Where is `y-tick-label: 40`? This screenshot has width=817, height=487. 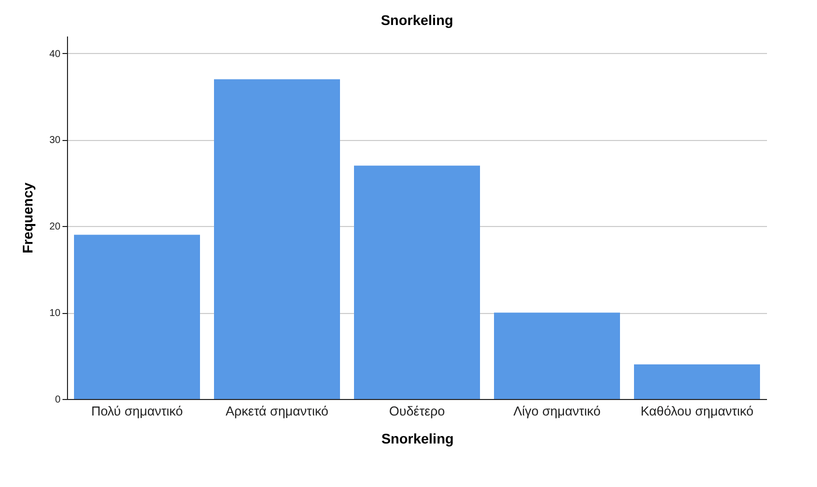 y-tick-label: 40 is located at coordinates (55, 54).